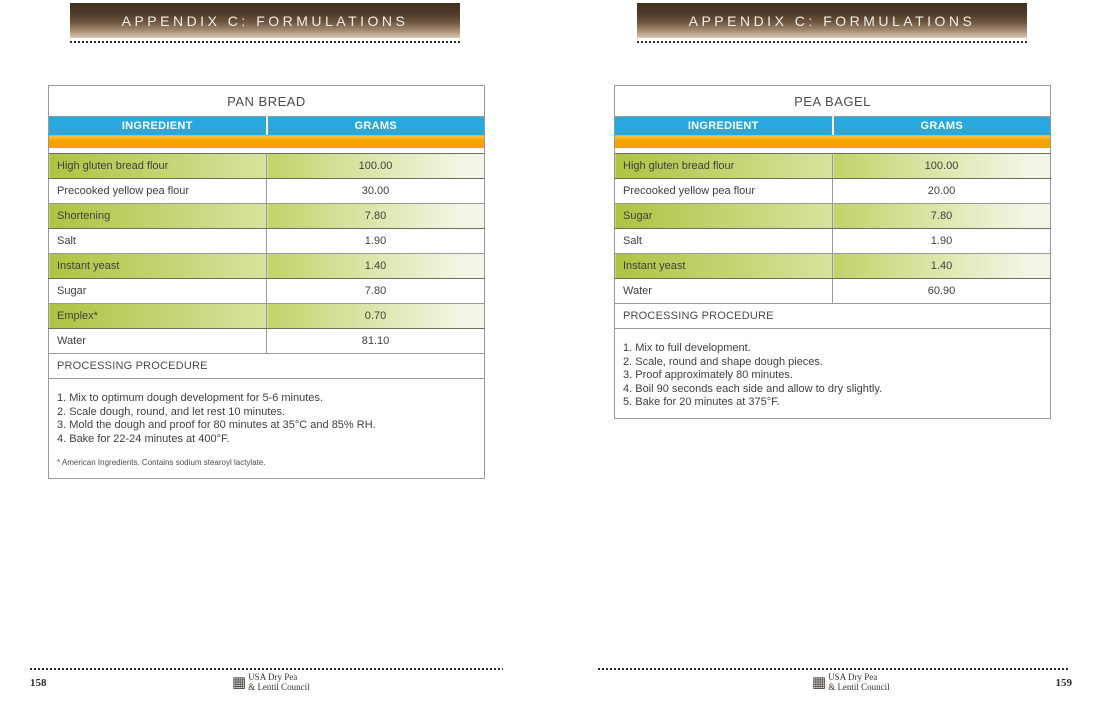  What do you see at coordinates (687, 348) in the screenshot?
I see `procedure-step: 1. Mix to full development.` at bounding box center [687, 348].